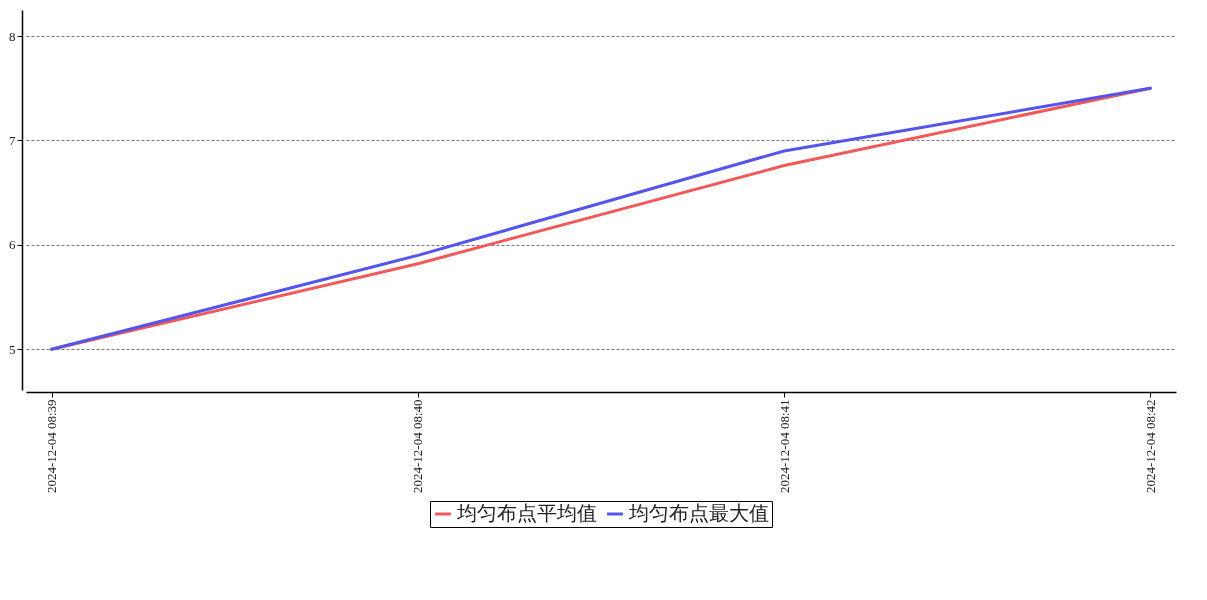 This screenshot has height=600, width=1207. Describe the element at coordinates (784, 446) in the screenshot. I see `x-tick-label: 2024-12-04 08:41` at that location.